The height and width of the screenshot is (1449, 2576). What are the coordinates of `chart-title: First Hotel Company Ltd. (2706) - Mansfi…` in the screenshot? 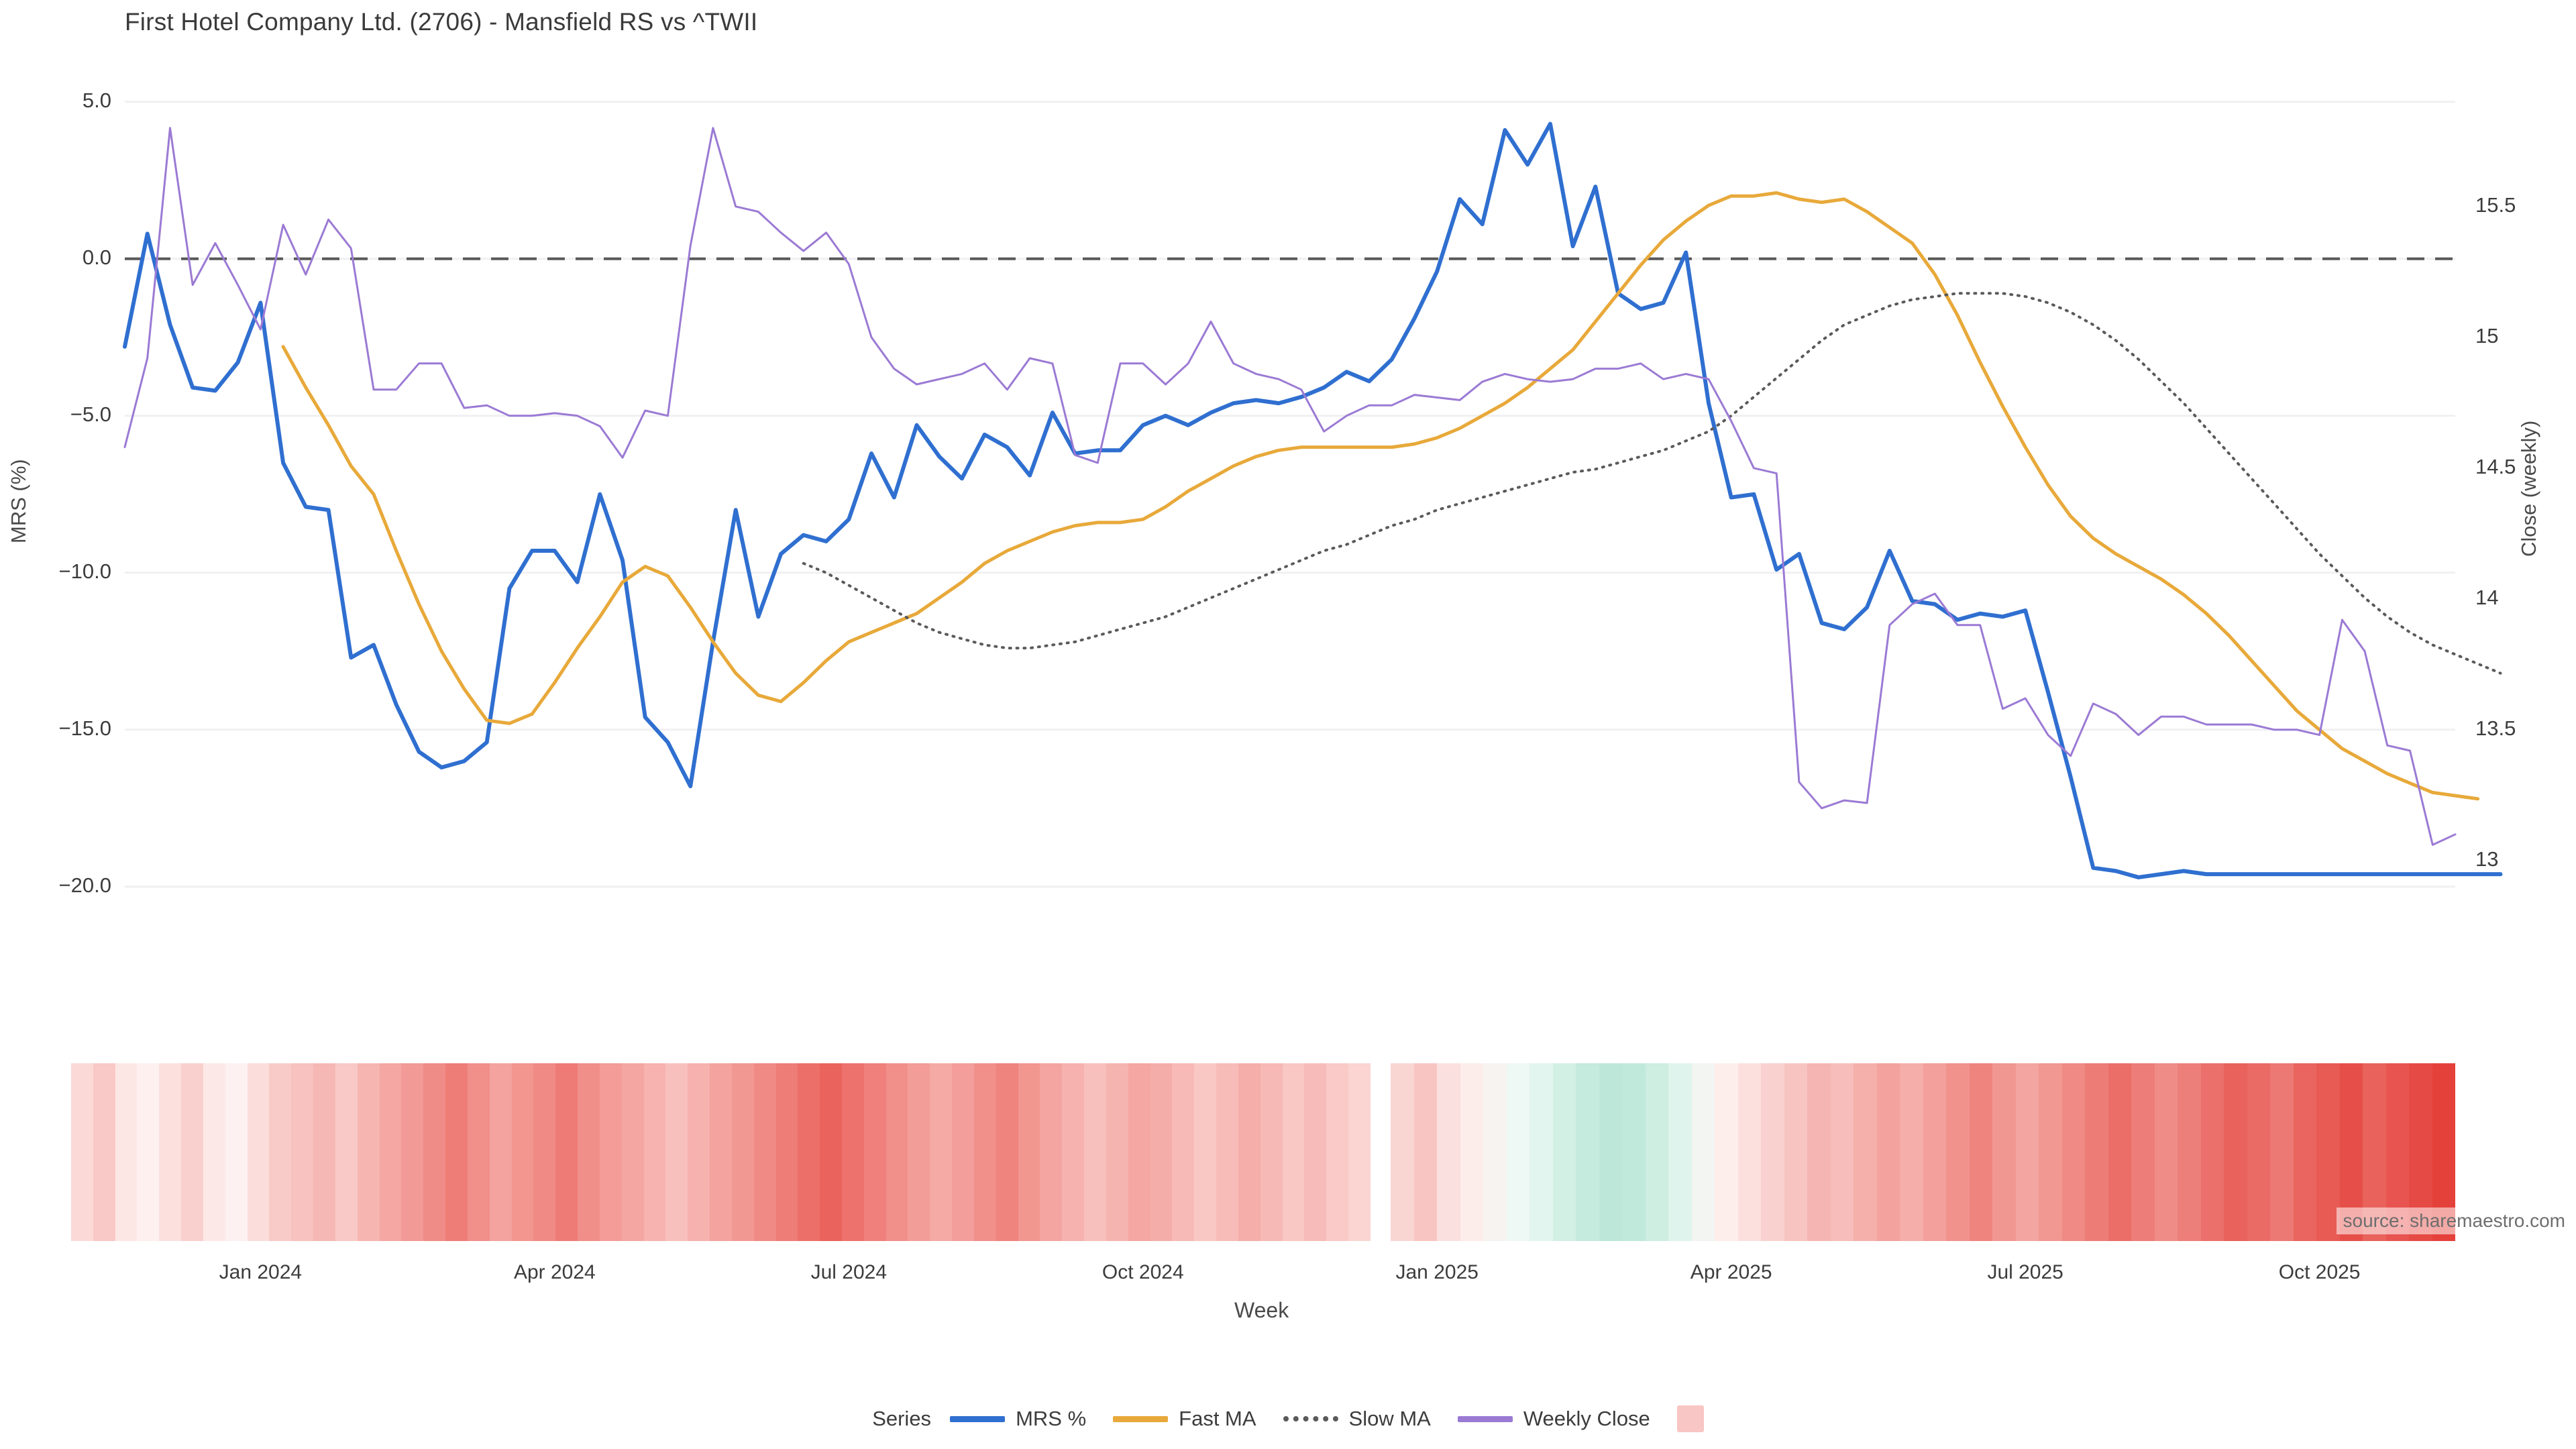 It's located at (441, 22).